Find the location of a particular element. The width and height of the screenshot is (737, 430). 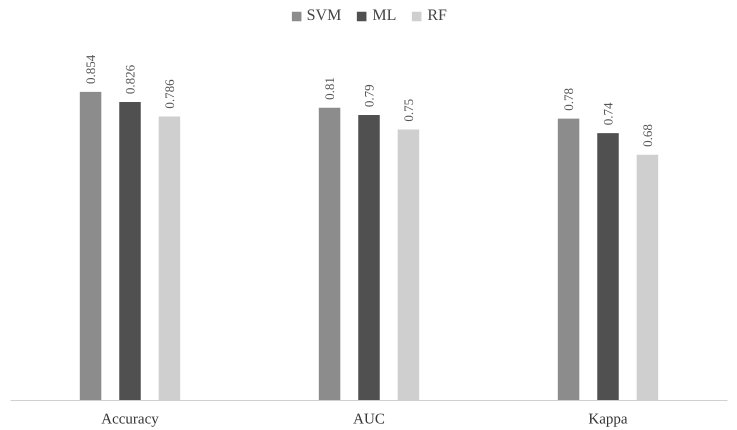

legend-label: ML is located at coordinates (384, 16).